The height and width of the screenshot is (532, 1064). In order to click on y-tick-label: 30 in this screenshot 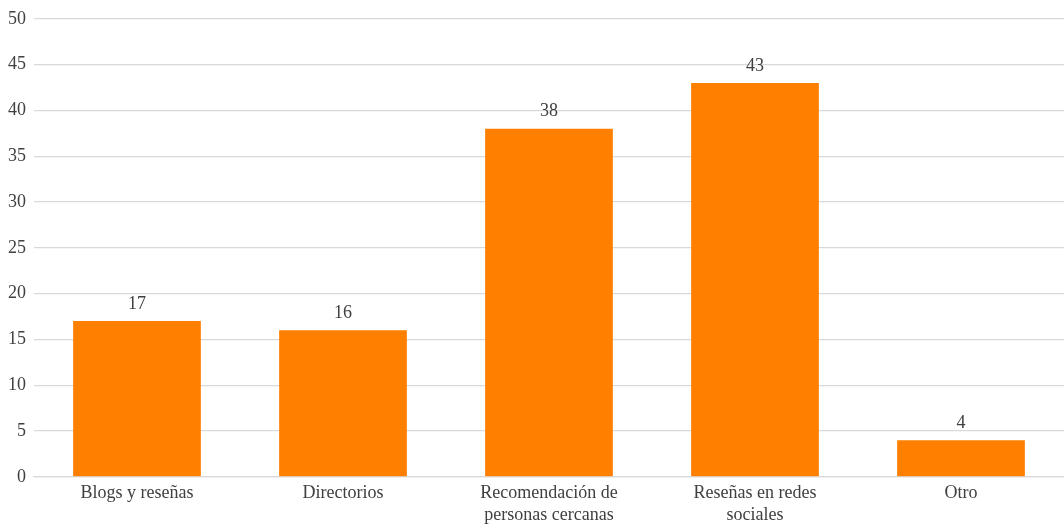, I will do `click(17, 200)`.